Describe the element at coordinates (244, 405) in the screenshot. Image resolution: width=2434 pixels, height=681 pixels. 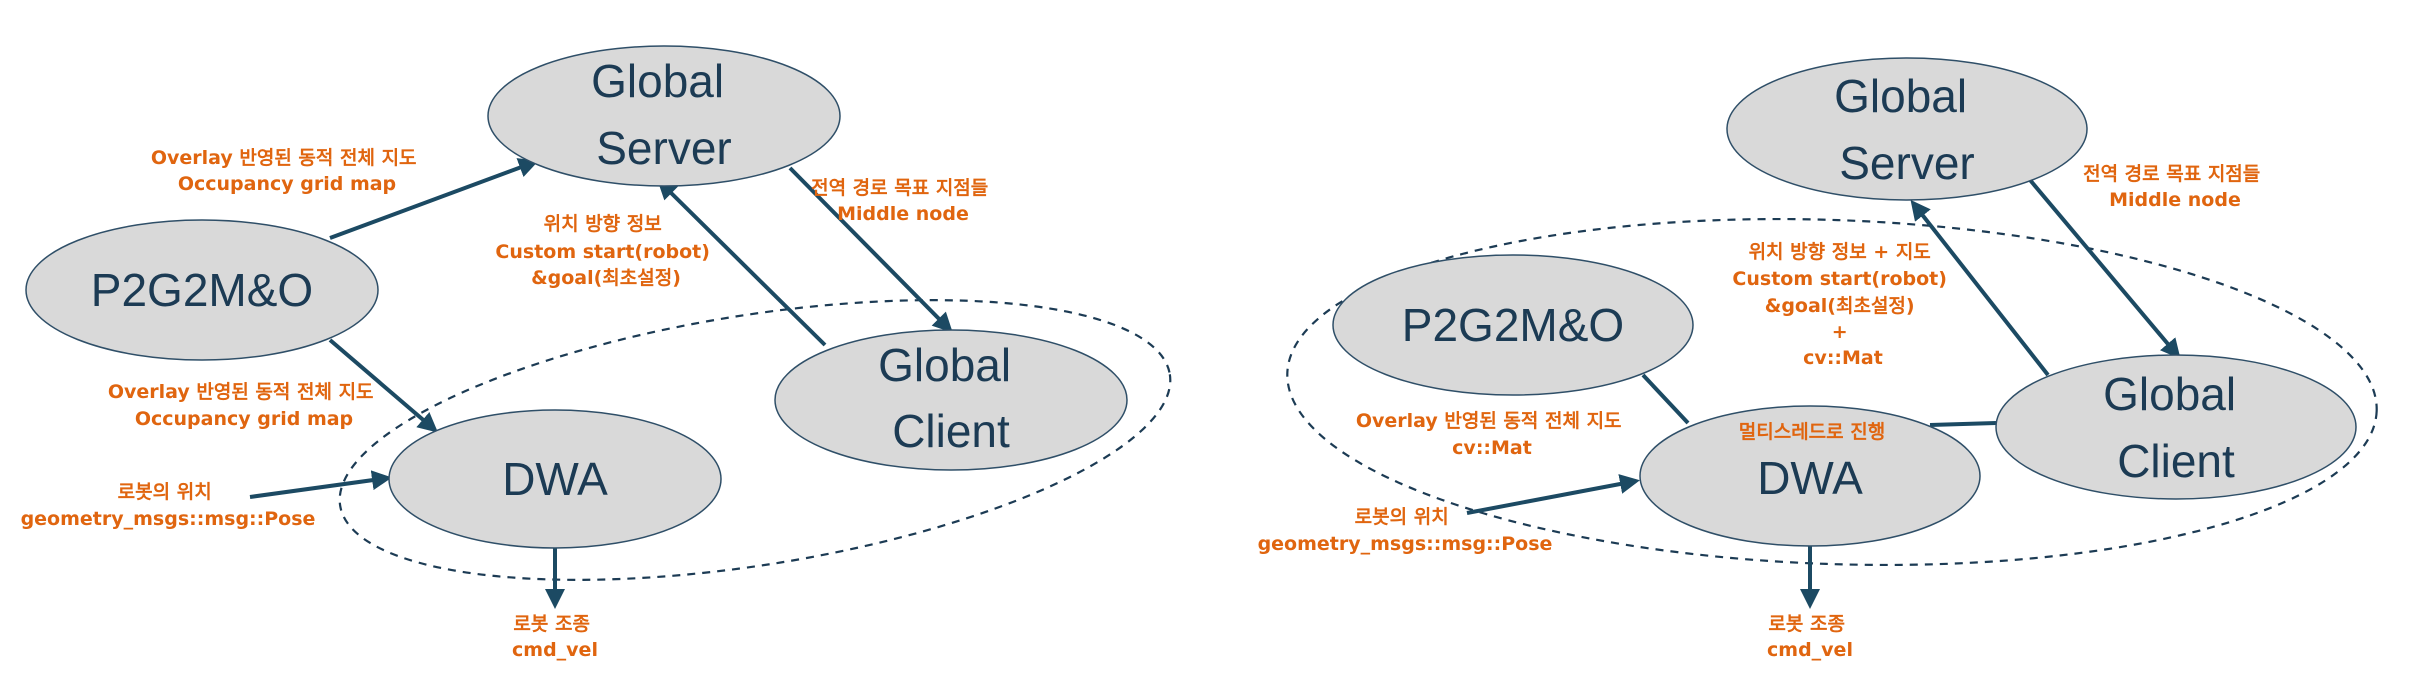
I see `left-label-overlay-to-dwa: Overlay 반영된 동적 전체 지도 Occupancy grid map` at that location.